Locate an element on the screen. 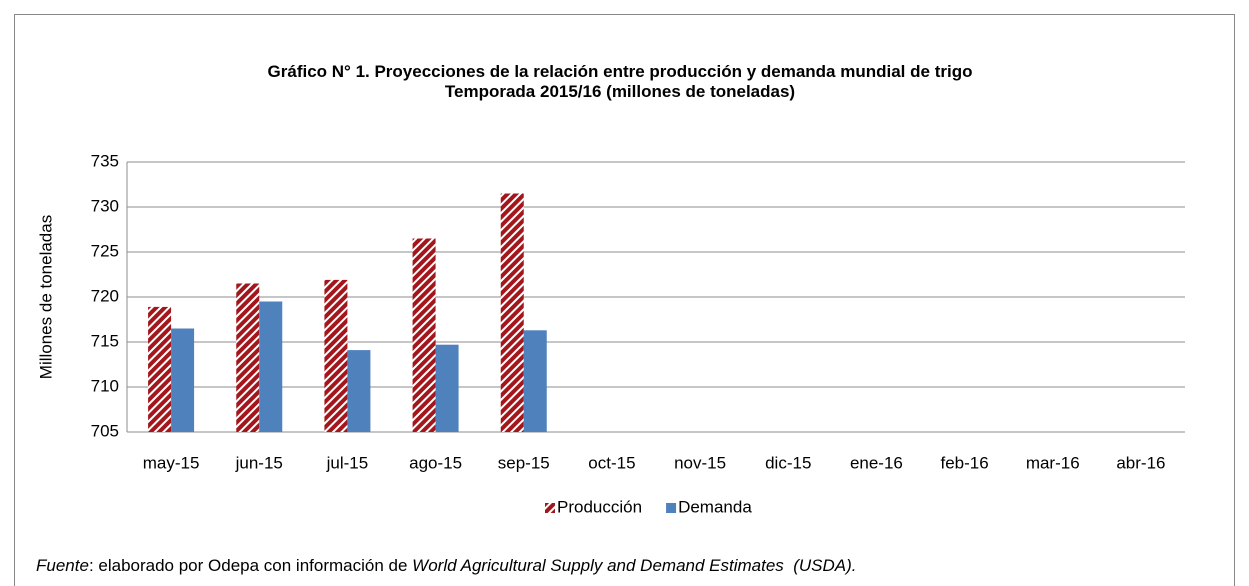  y-tick-label: 715 is located at coordinates (105, 340).